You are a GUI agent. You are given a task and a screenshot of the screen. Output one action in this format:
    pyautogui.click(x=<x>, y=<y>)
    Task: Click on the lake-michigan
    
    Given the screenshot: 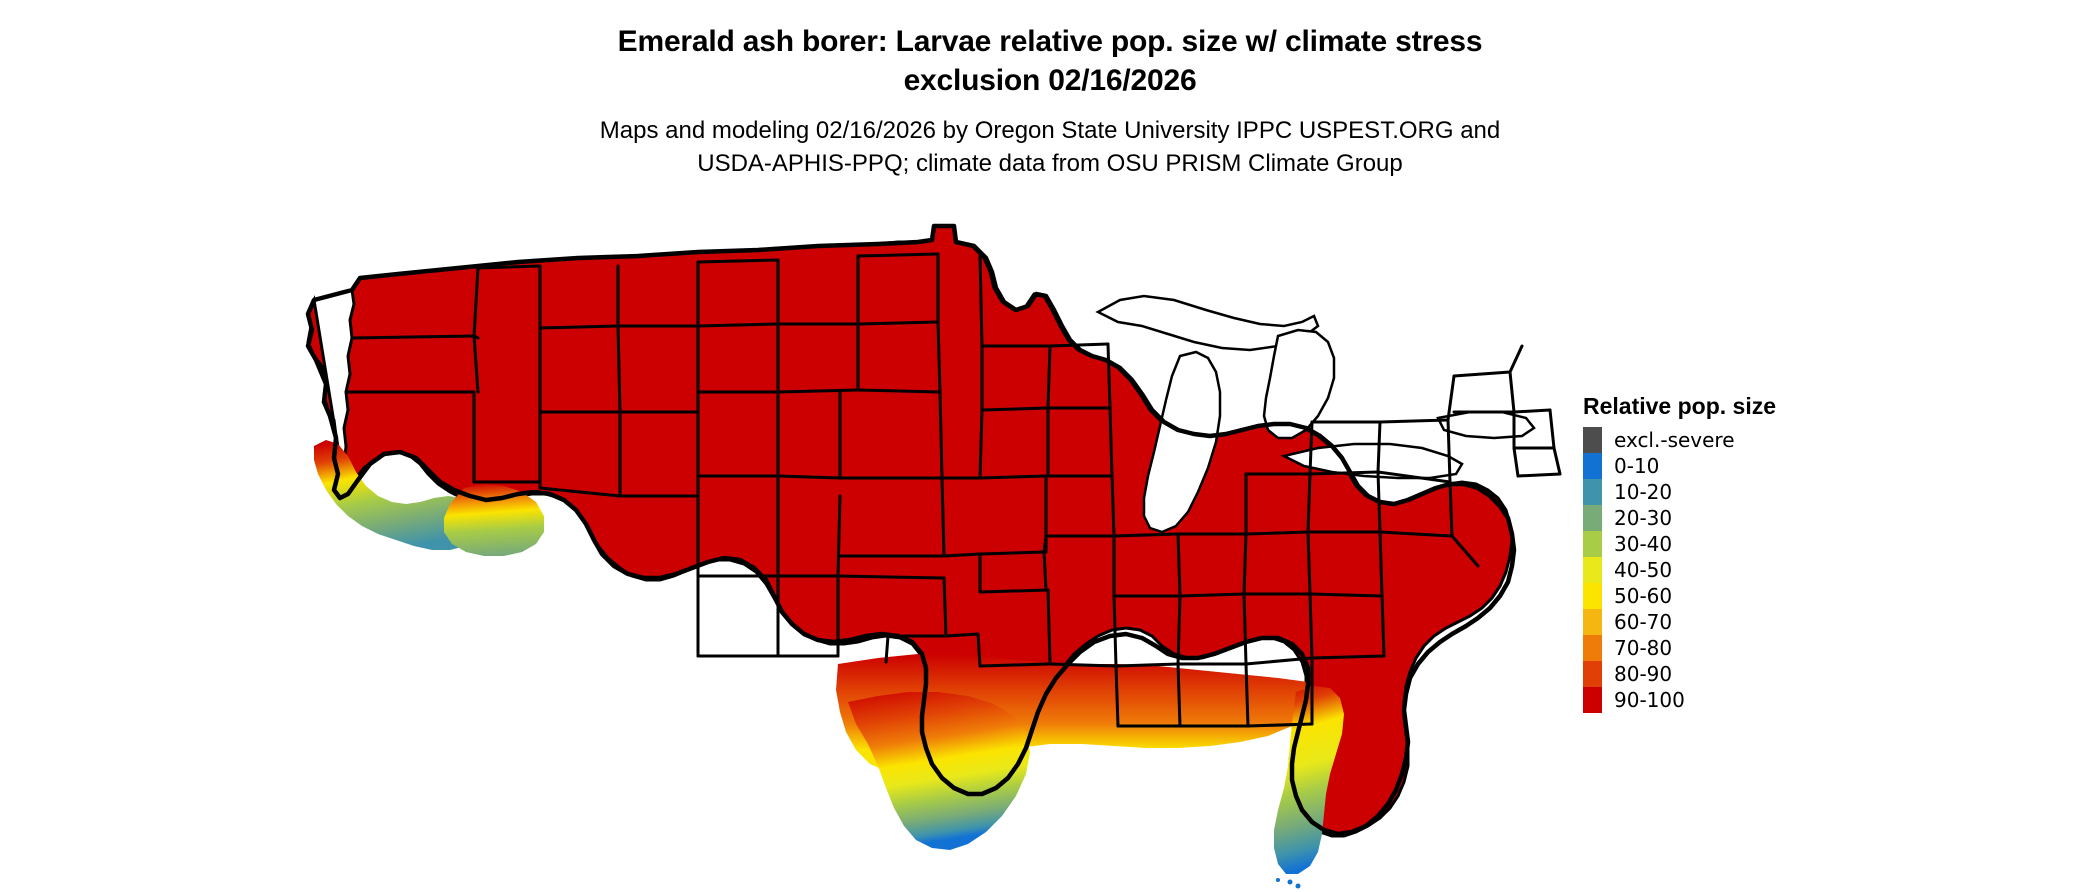 What is the action you would take?
    pyautogui.click(x=1182, y=442)
    